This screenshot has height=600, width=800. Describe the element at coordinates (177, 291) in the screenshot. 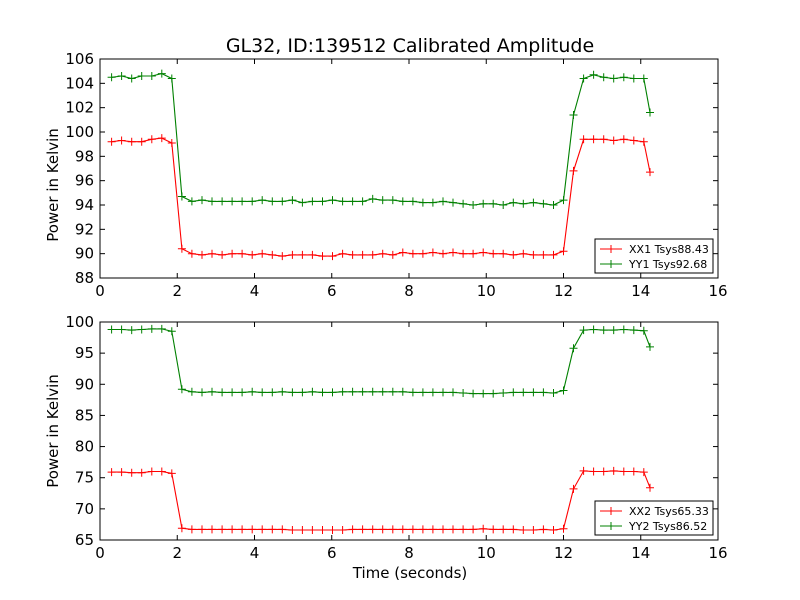

I see `top-x-tick-label: 2` at that location.